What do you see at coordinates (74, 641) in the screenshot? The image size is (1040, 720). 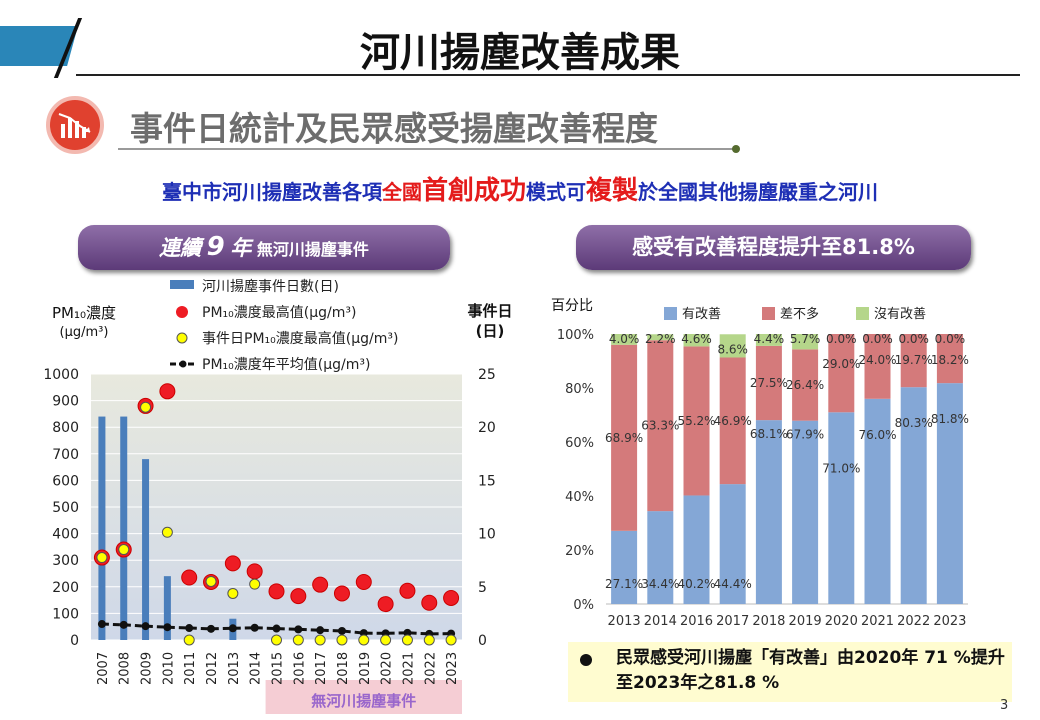 I see `left-axis-tick: 0` at bounding box center [74, 641].